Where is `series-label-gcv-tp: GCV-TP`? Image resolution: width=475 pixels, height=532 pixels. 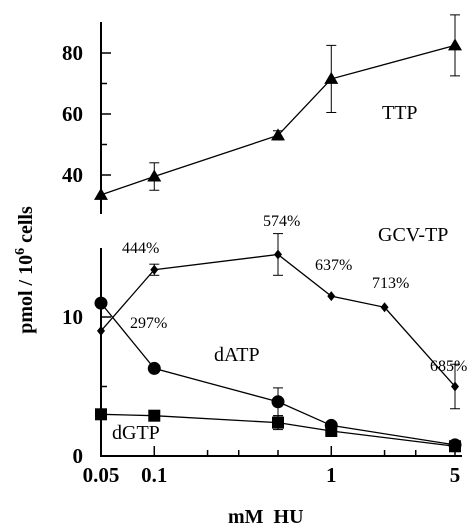
series-label-gcv-tp: GCV-TP is located at coordinates (413, 235).